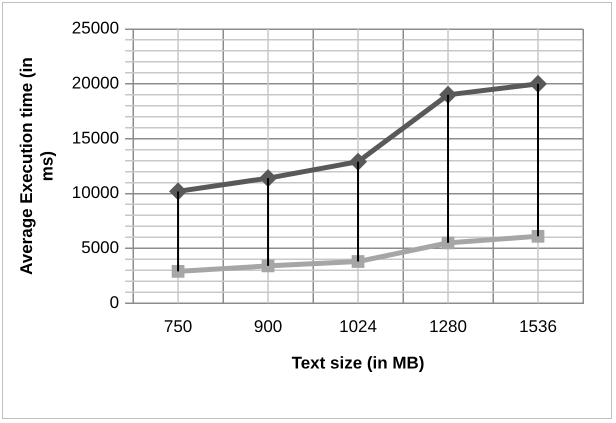 The image size is (616, 423). I want to click on x-tick-label: 1536, so click(538, 326).